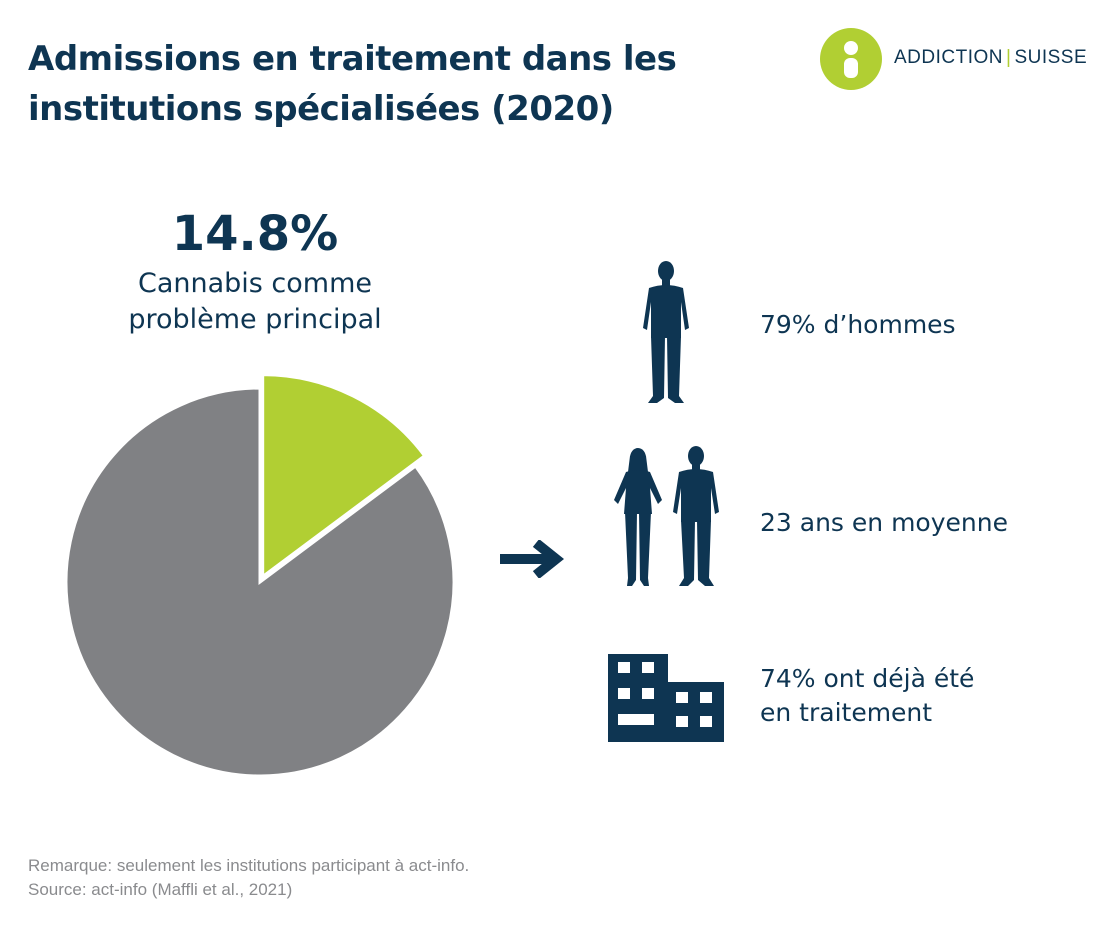 This screenshot has height=927, width=1098. I want to click on stat-age: 23 ans en moyenne, so click(884, 523).